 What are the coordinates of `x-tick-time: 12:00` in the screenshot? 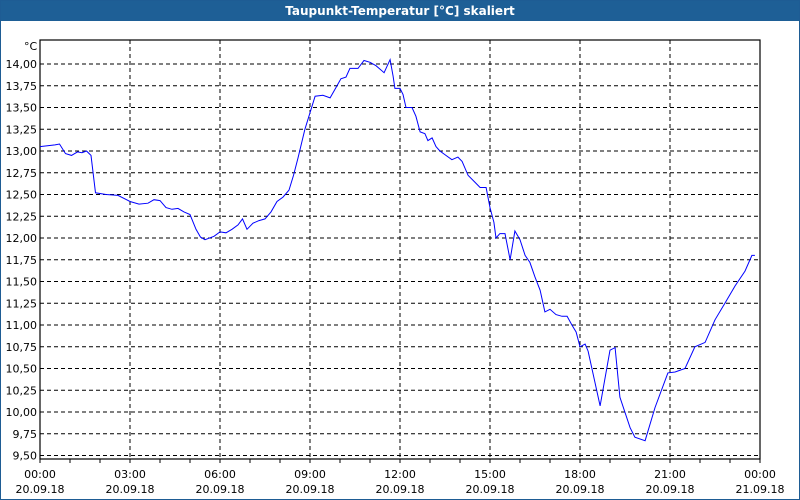 It's located at (400, 474).